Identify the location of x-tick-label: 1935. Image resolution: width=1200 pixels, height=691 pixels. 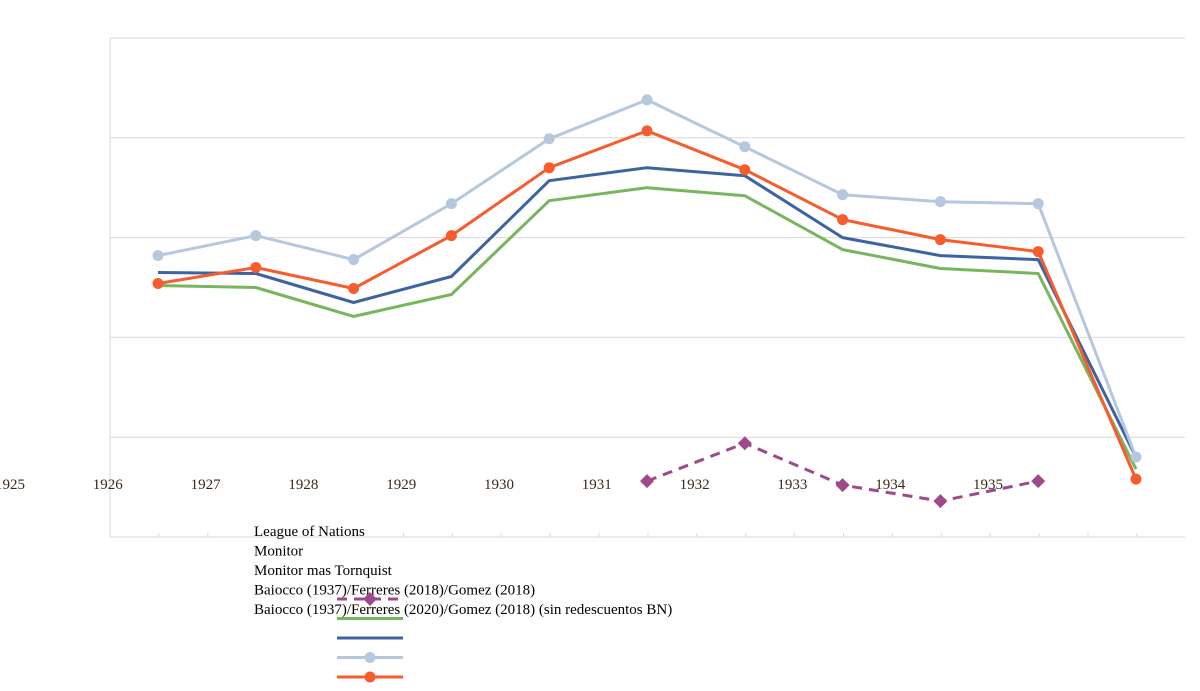
(988, 485).